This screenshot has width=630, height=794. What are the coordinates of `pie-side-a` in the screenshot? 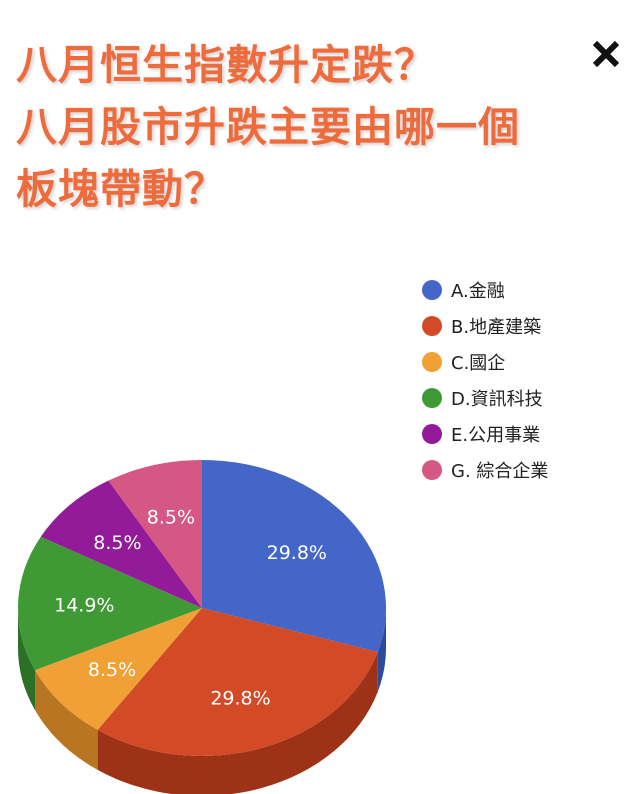 It's located at (381, 650).